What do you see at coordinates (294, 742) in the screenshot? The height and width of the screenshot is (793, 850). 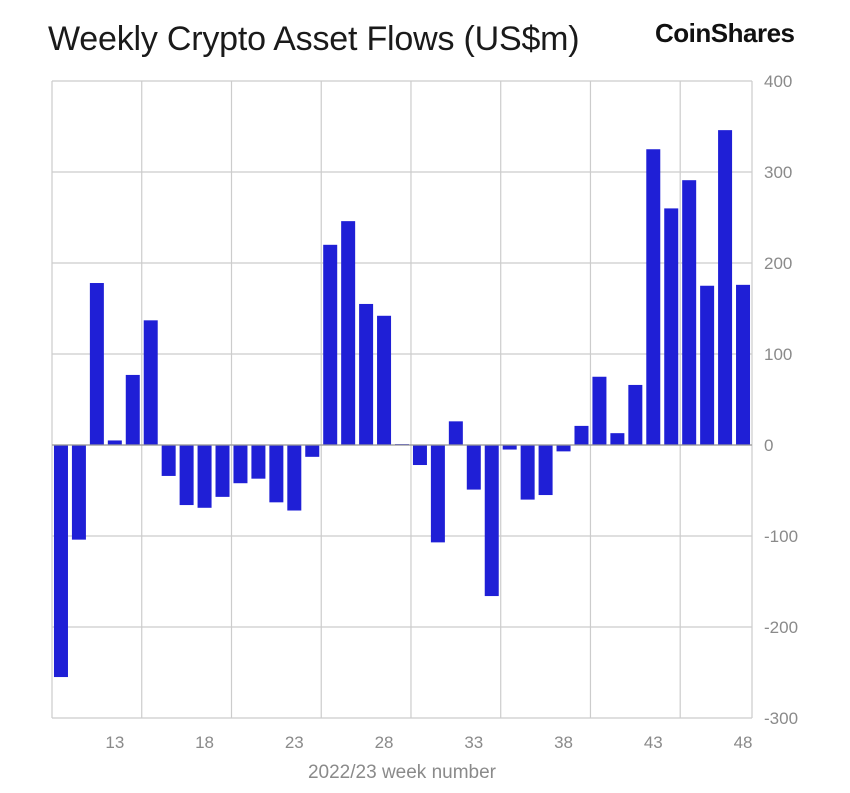 I see `x-tick-label: 23` at bounding box center [294, 742].